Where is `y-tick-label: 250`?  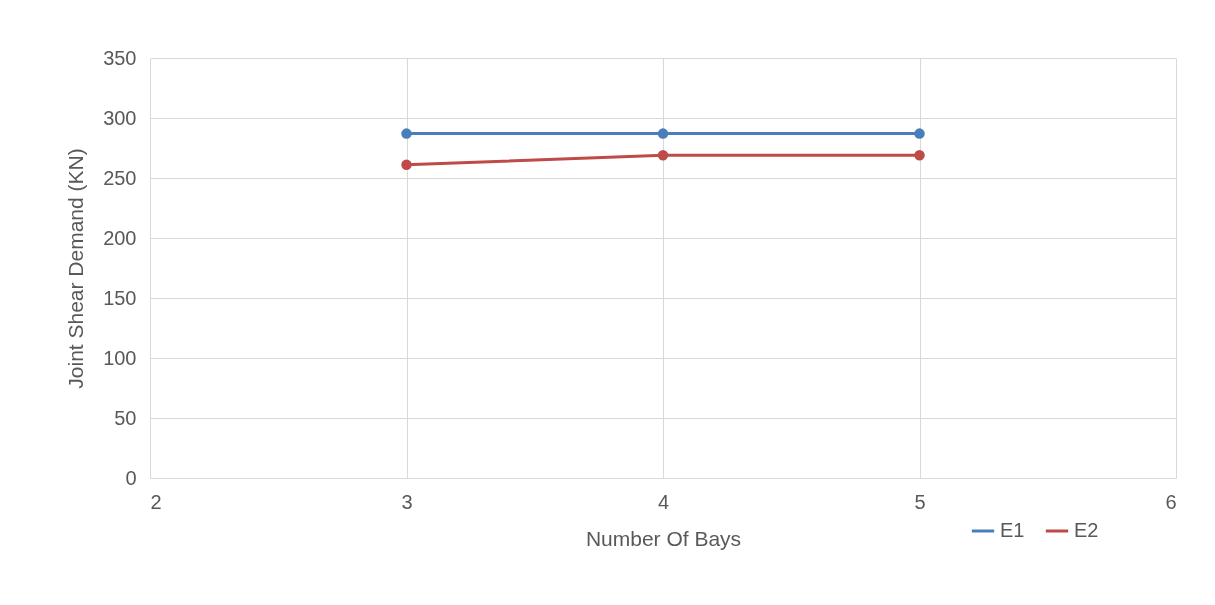
y-tick-label: 250 is located at coordinates (120, 177).